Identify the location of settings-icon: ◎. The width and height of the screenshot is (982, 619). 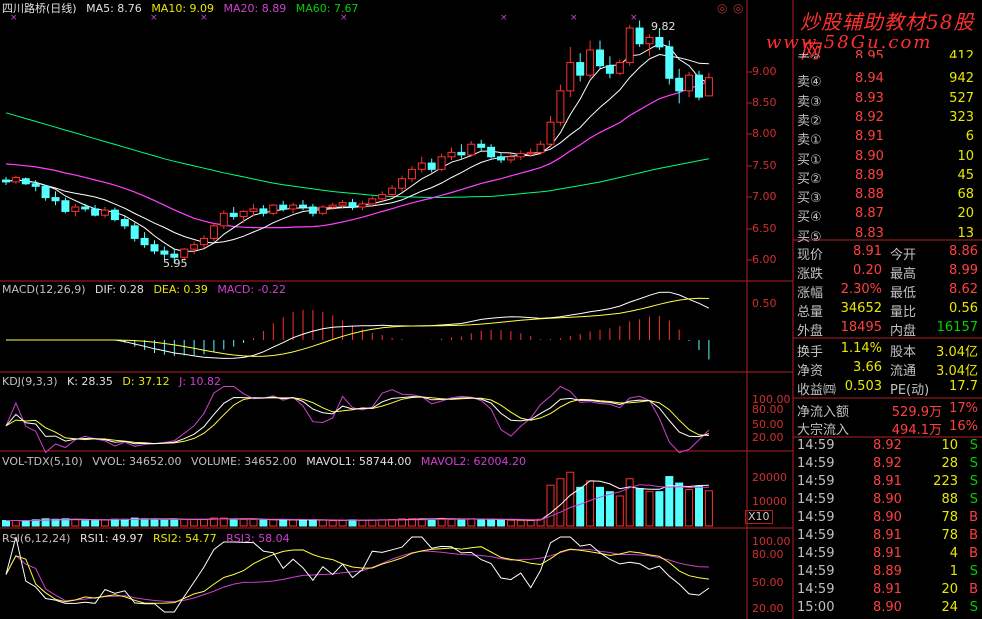
(738, 8).